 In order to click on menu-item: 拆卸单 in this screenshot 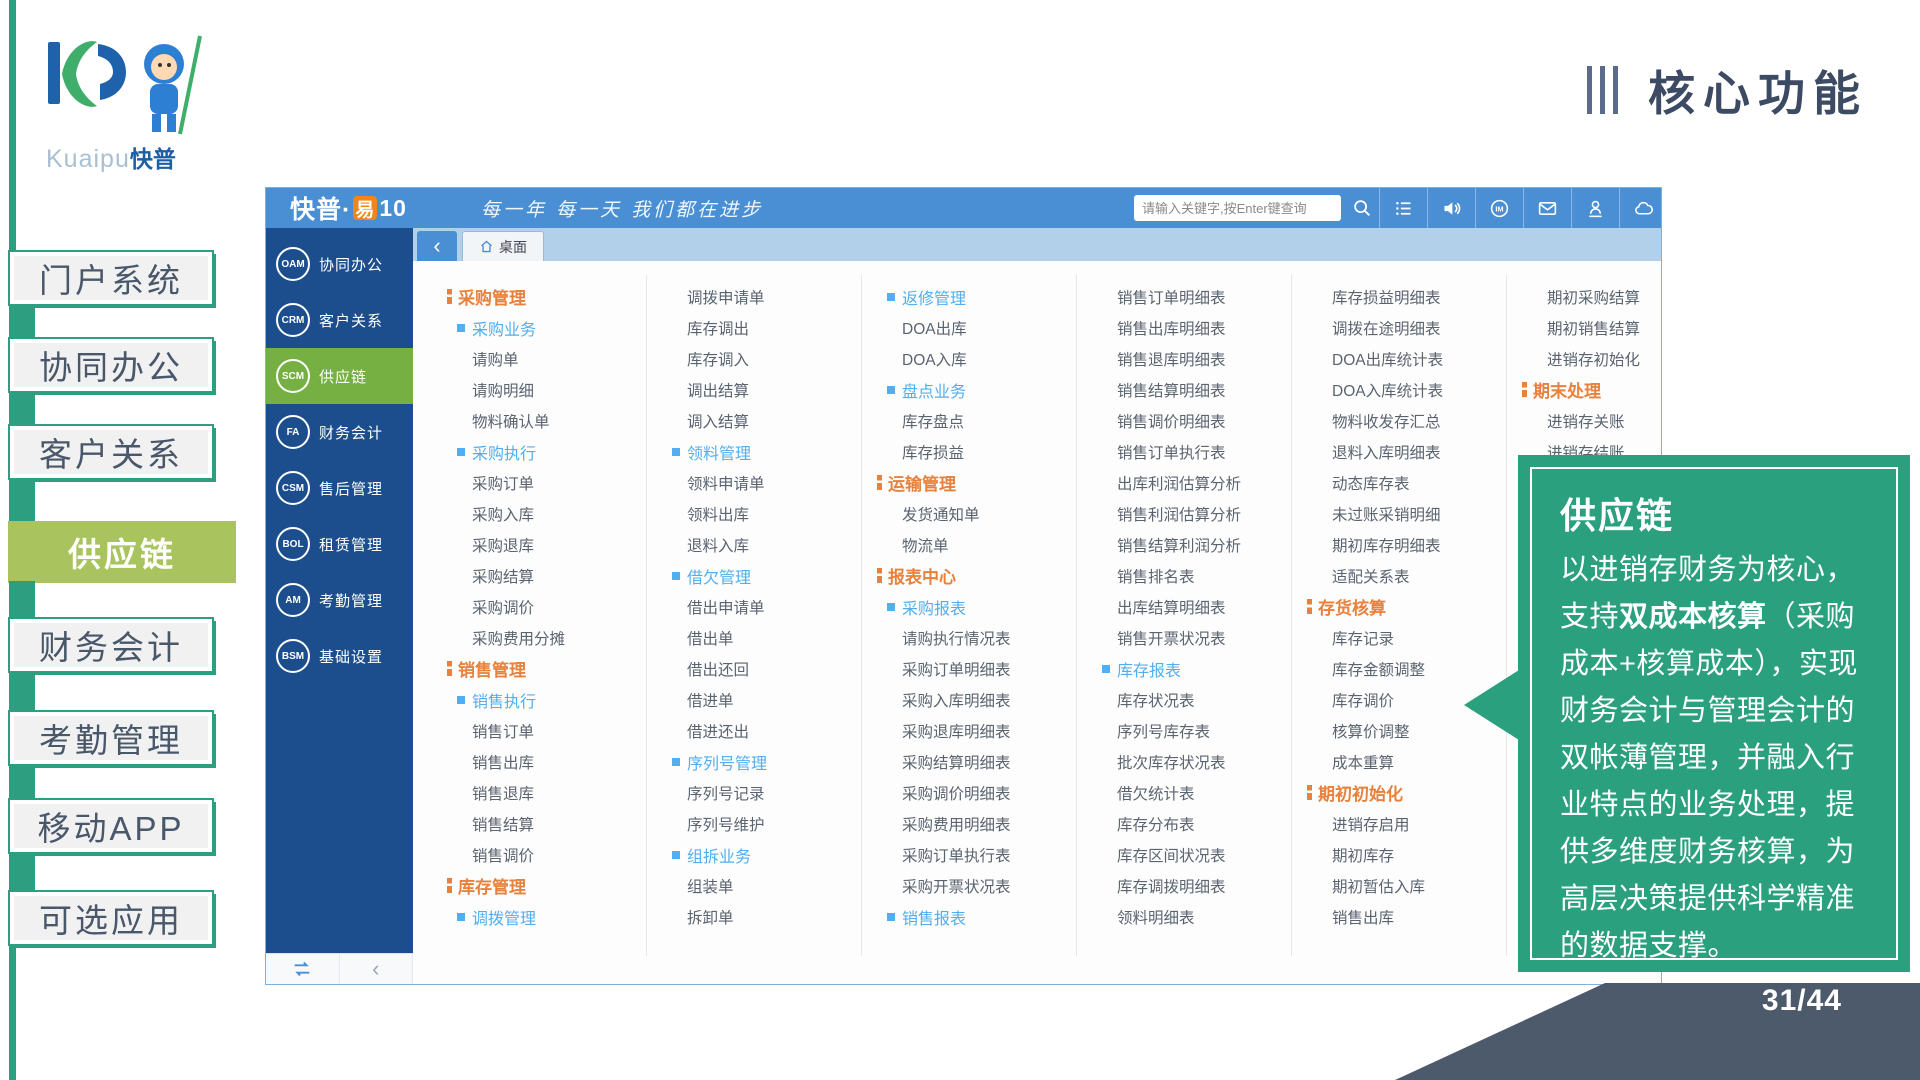, I will do `click(753, 916)`.